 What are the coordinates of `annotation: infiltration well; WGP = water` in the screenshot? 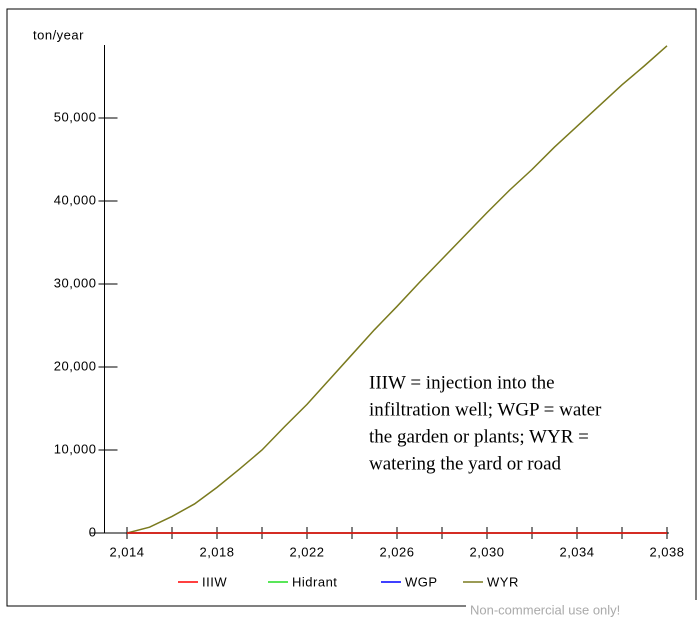 It's located at (485, 409).